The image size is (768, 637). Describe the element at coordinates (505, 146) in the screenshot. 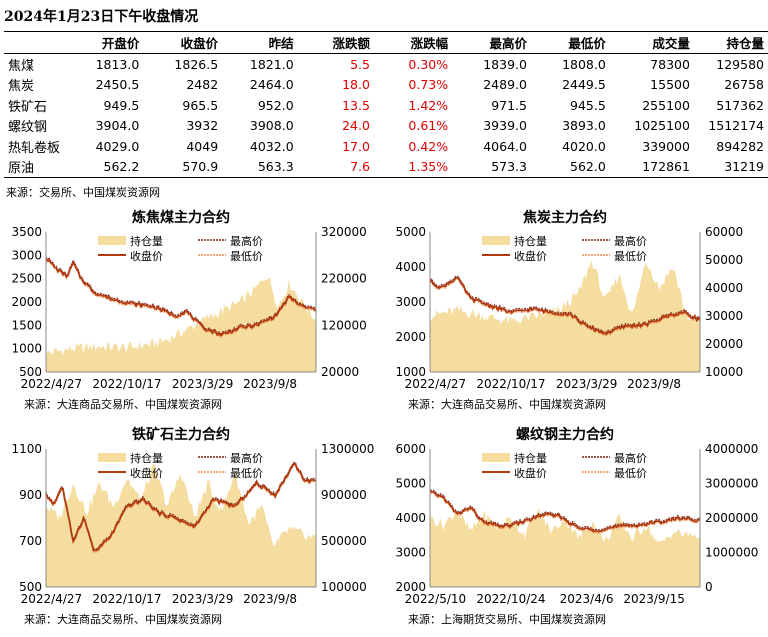

I see `table-cell: 4064.0` at that location.